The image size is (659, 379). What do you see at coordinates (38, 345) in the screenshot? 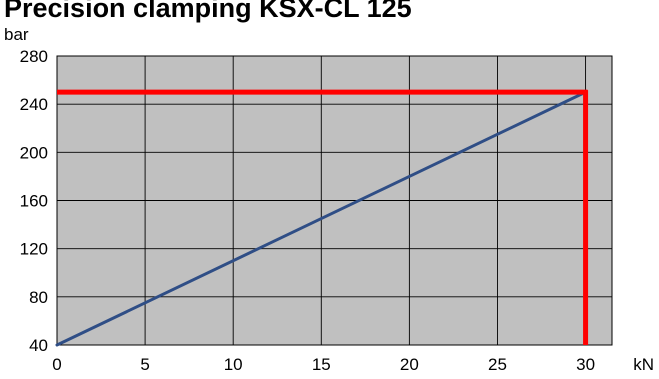
I see `y-tick-label: 40` at bounding box center [38, 345].